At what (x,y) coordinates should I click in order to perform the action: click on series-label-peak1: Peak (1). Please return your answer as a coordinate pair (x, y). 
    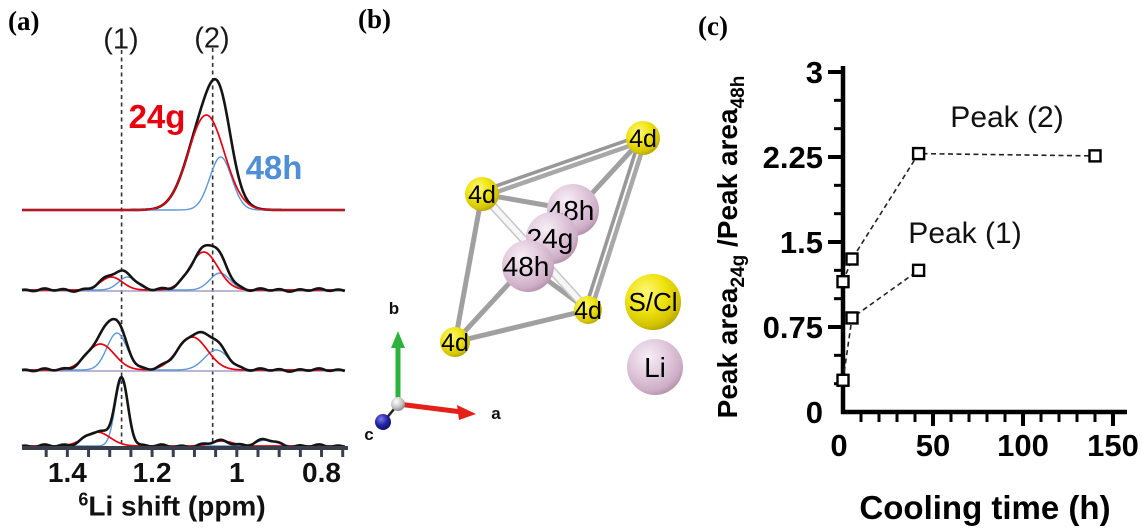
    Looking at the image, I should click on (965, 233).